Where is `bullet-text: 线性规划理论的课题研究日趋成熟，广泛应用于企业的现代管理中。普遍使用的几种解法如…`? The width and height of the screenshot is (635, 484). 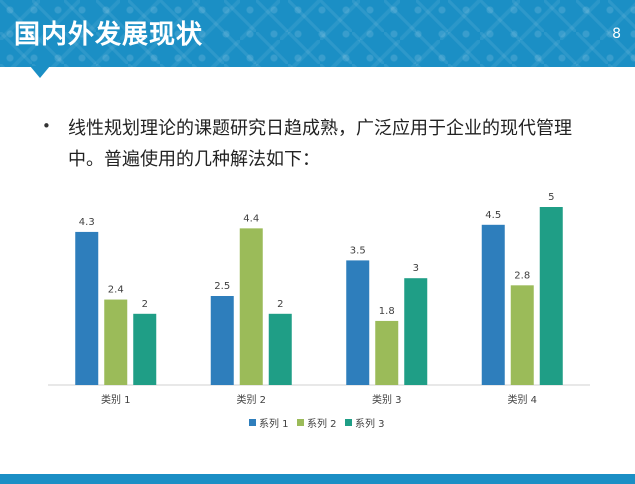
bullet-text: 线性规划理论的课题研究日趋成熟，广泛应用于企业的现代管理中。普遍使用的几种解法如… is located at coordinates (320, 144).